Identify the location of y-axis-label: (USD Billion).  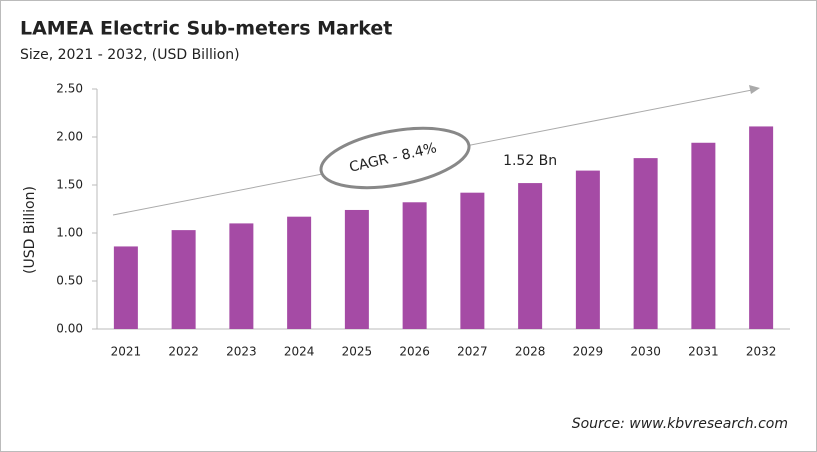
(30, 230).